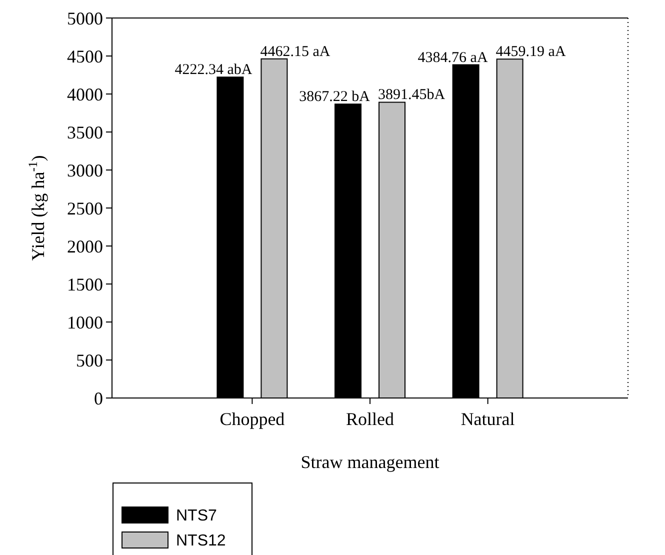 This screenshot has width=665, height=555. What do you see at coordinates (98, 398) in the screenshot?
I see `y-tick-label: 0` at bounding box center [98, 398].